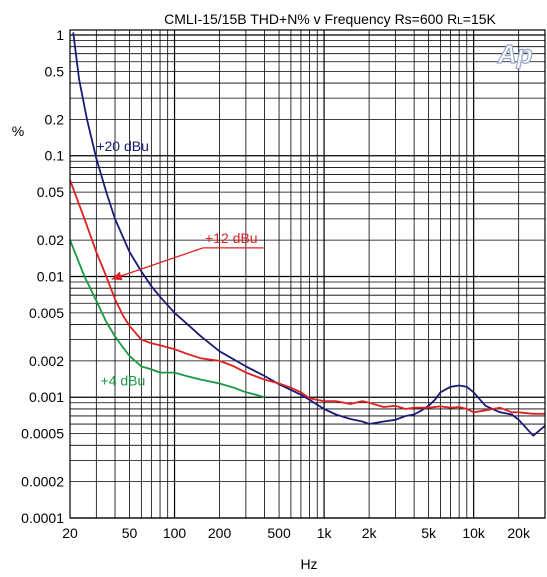  Describe the element at coordinates (279, 533) in the screenshot. I see `x-tick-label: 500` at that location.